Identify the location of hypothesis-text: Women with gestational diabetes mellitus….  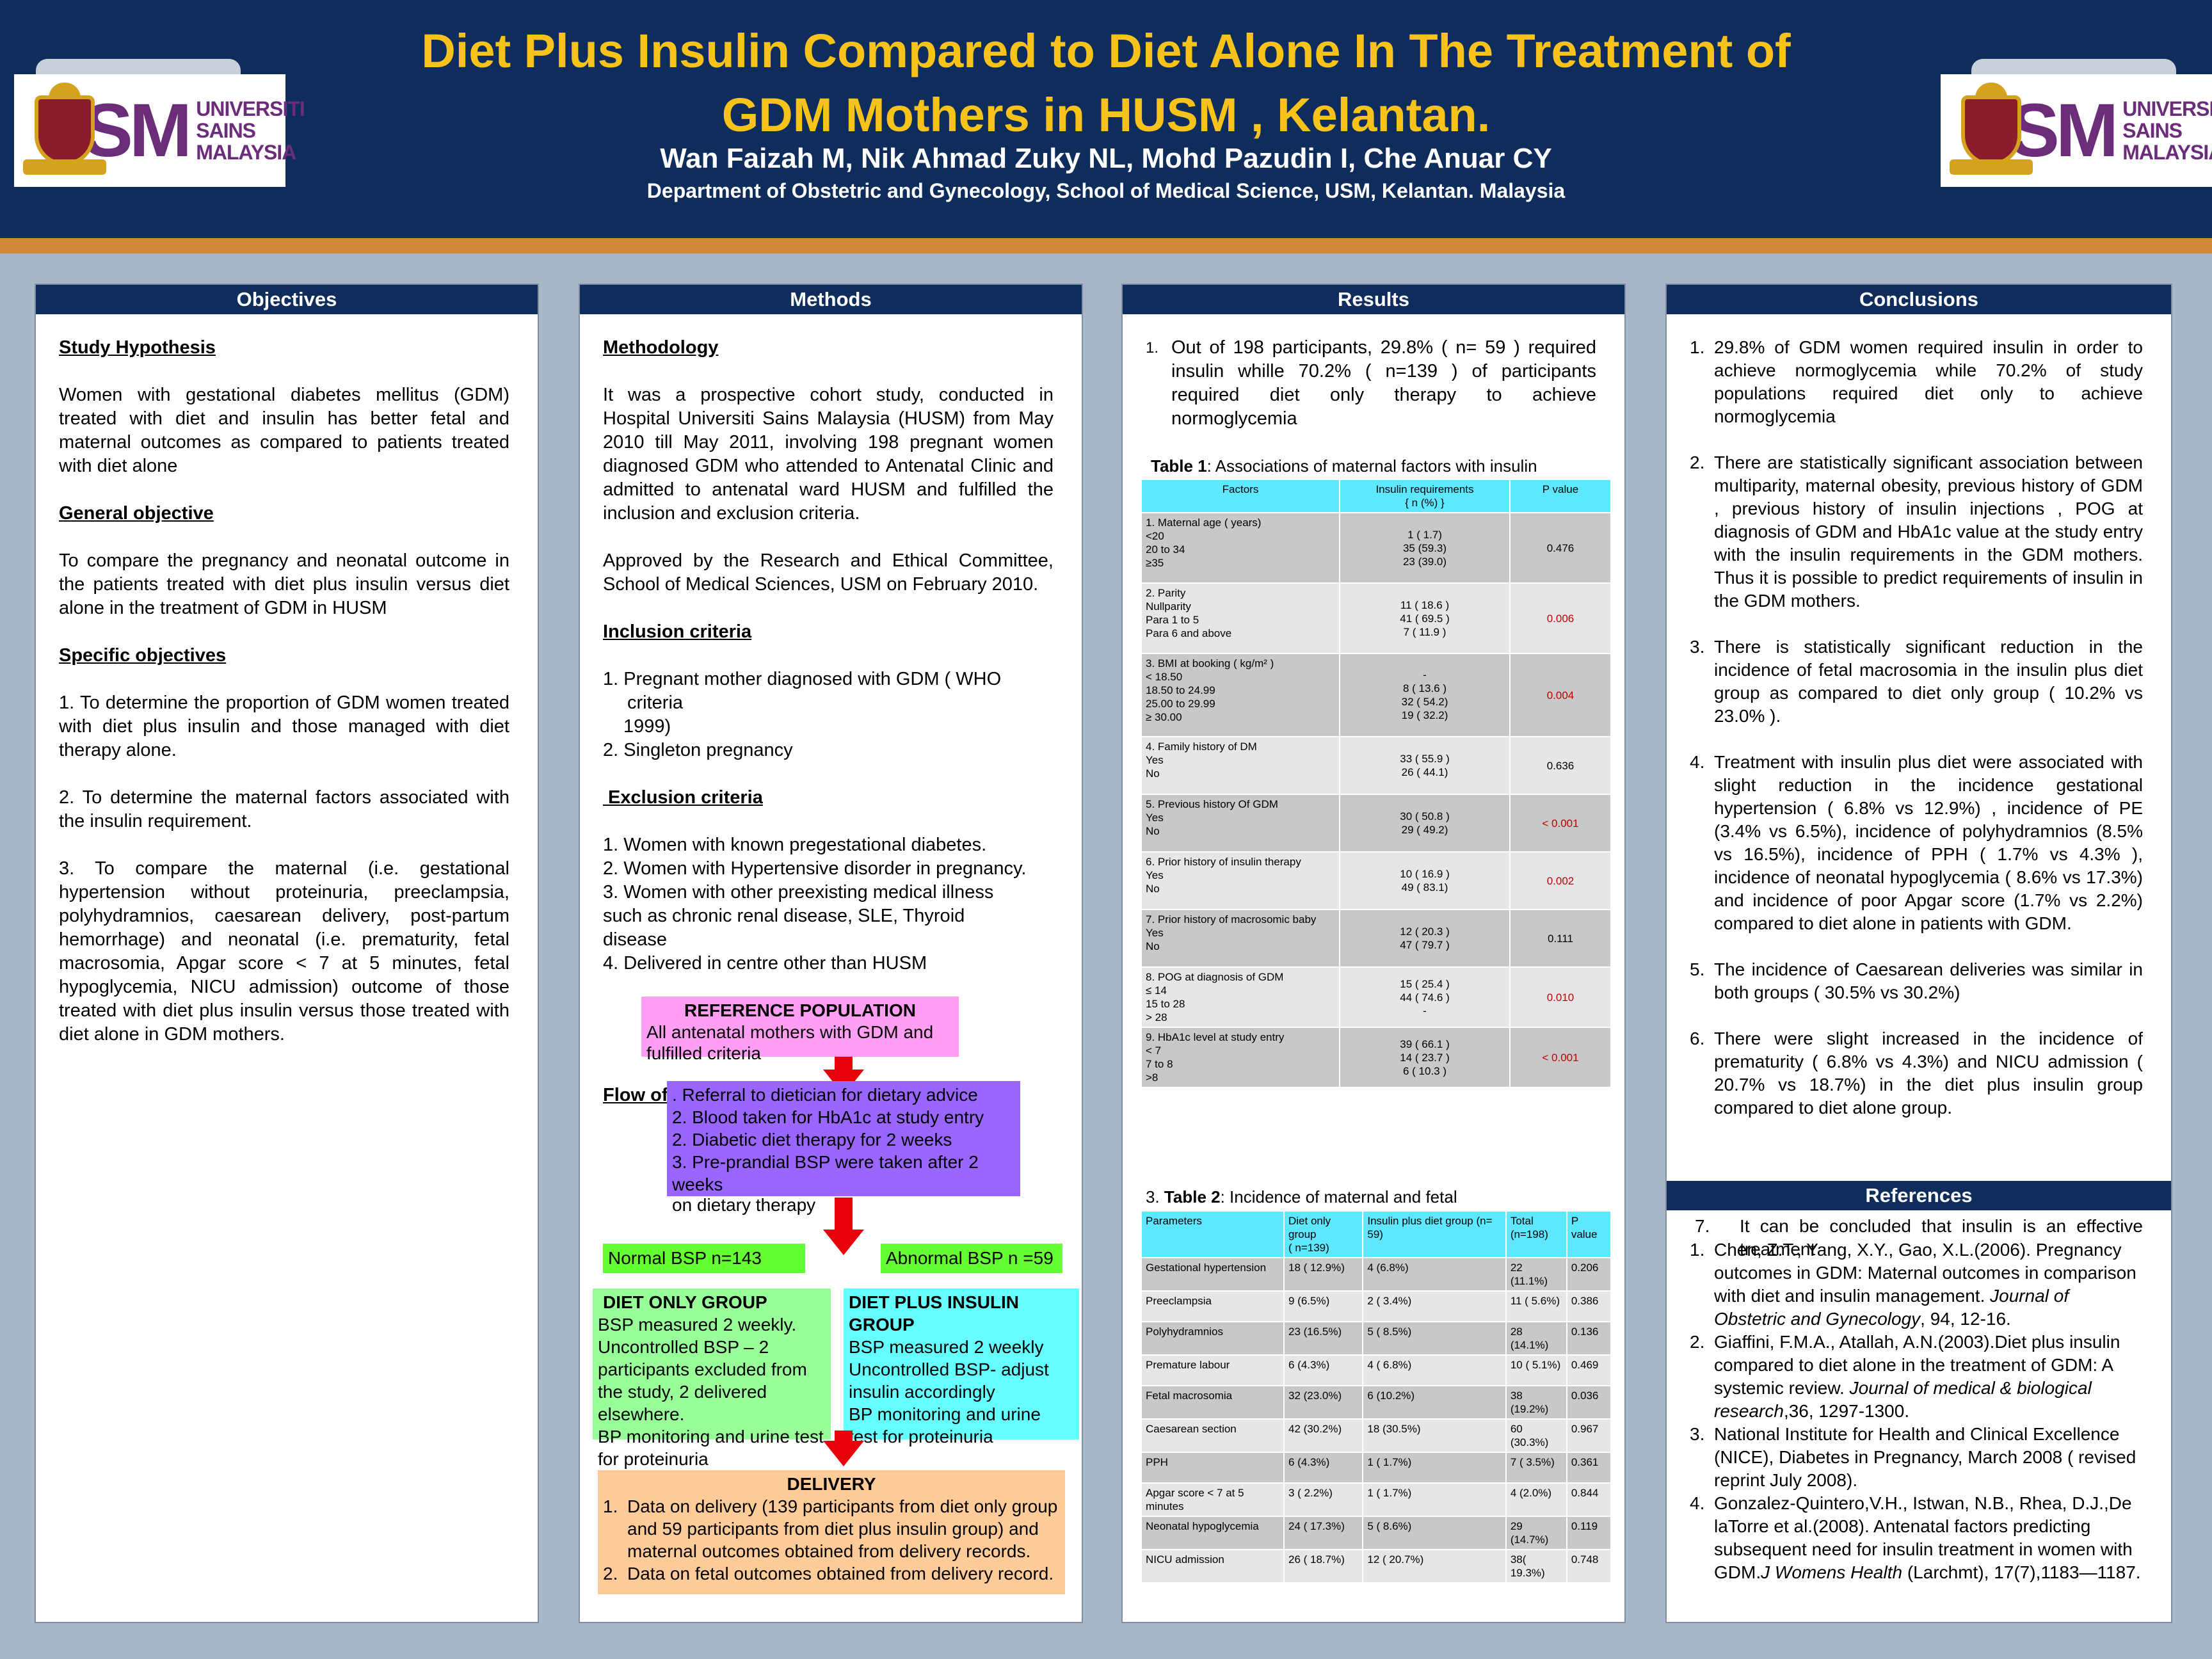
(284, 430).